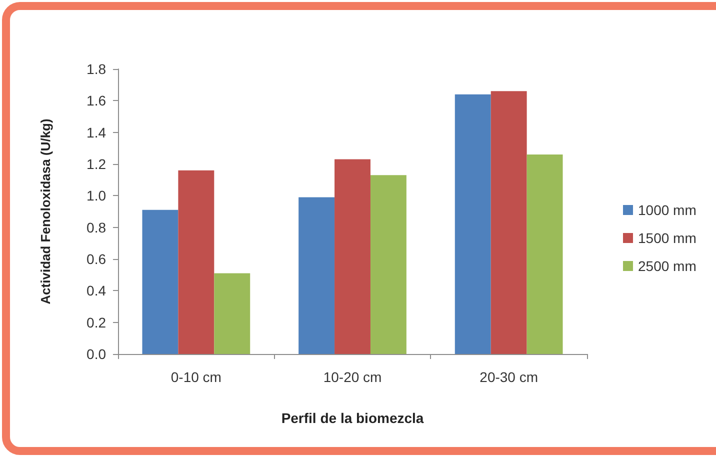 The height and width of the screenshot is (457, 716). I want to click on y-tick-label: 0.2, so click(96, 322).